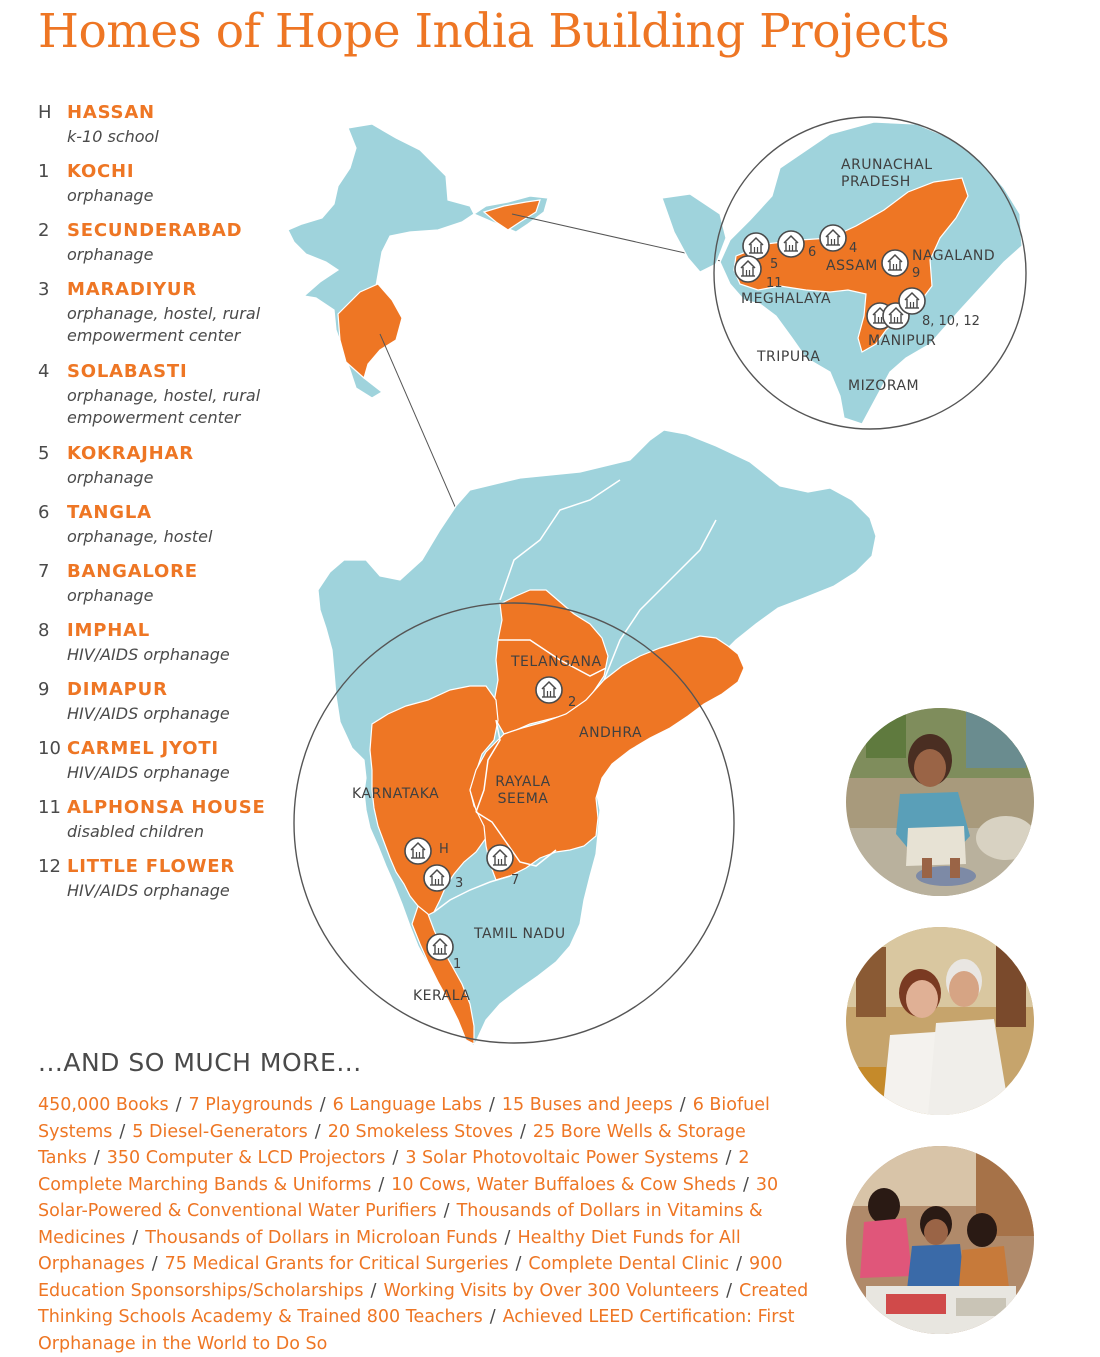 This screenshot has width=1100, height=1357. What do you see at coordinates (44, 571) in the screenshot?
I see `legend-number: 7` at bounding box center [44, 571].